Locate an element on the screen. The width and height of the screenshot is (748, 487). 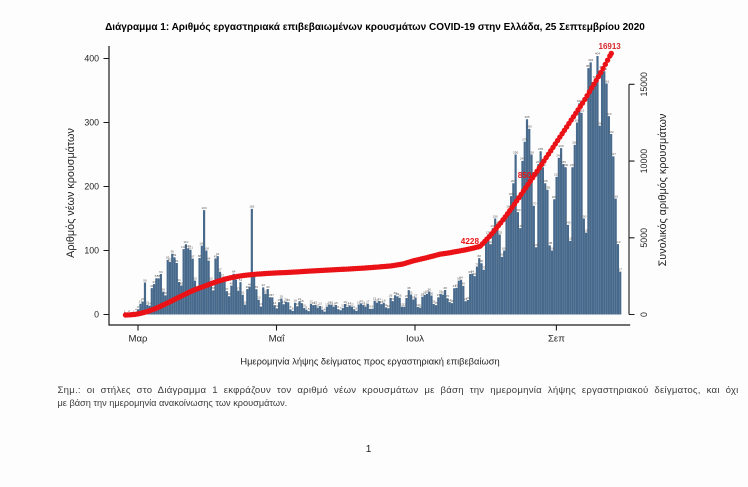
svg-text: 290 is located at coordinates (529, 127).